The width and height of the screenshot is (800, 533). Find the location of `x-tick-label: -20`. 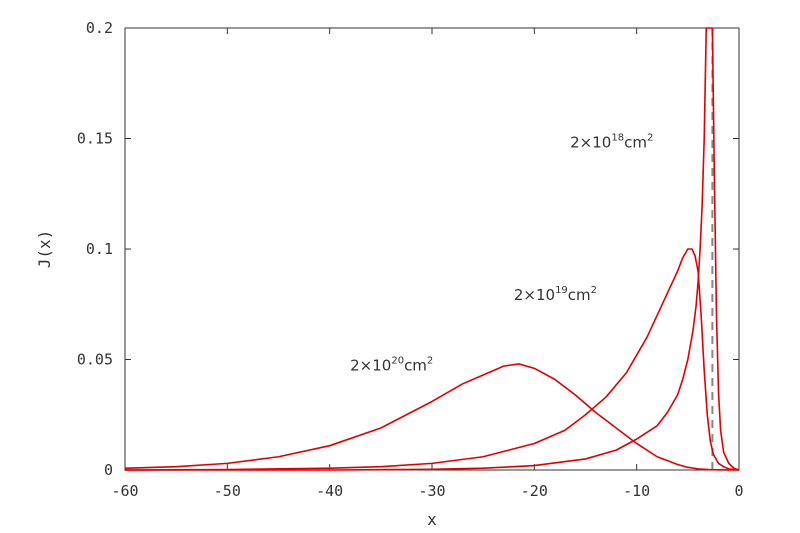

x-tick-label: -20 is located at coordinates (534, 491).